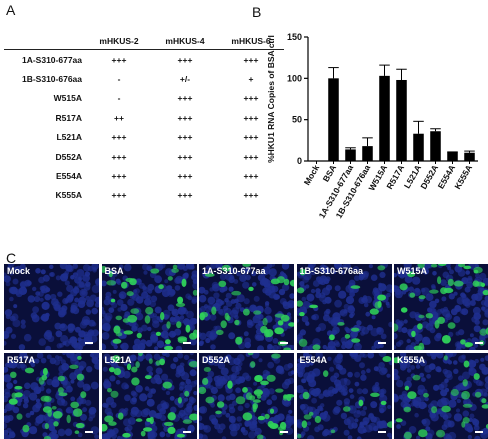 This screenshot has height=439, width=488. I want to click on table-cell: ++, so click(119, 117).